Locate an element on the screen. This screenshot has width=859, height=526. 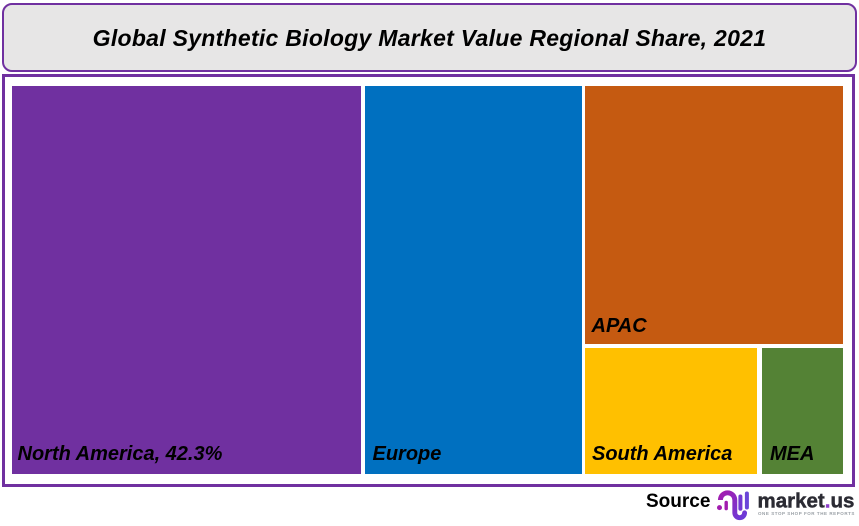
svg-text: market.us is located at coordinates (806, 501).